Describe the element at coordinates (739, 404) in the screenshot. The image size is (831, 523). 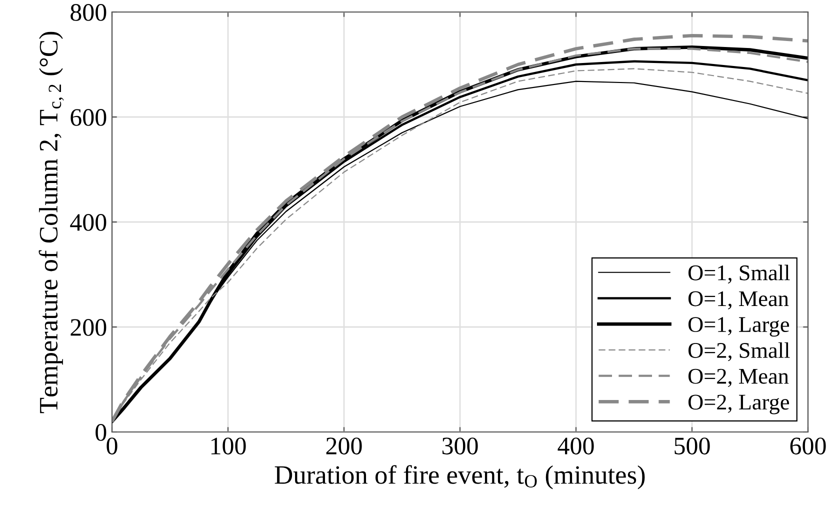
I see `legend-label: O=2, Large` at that location.